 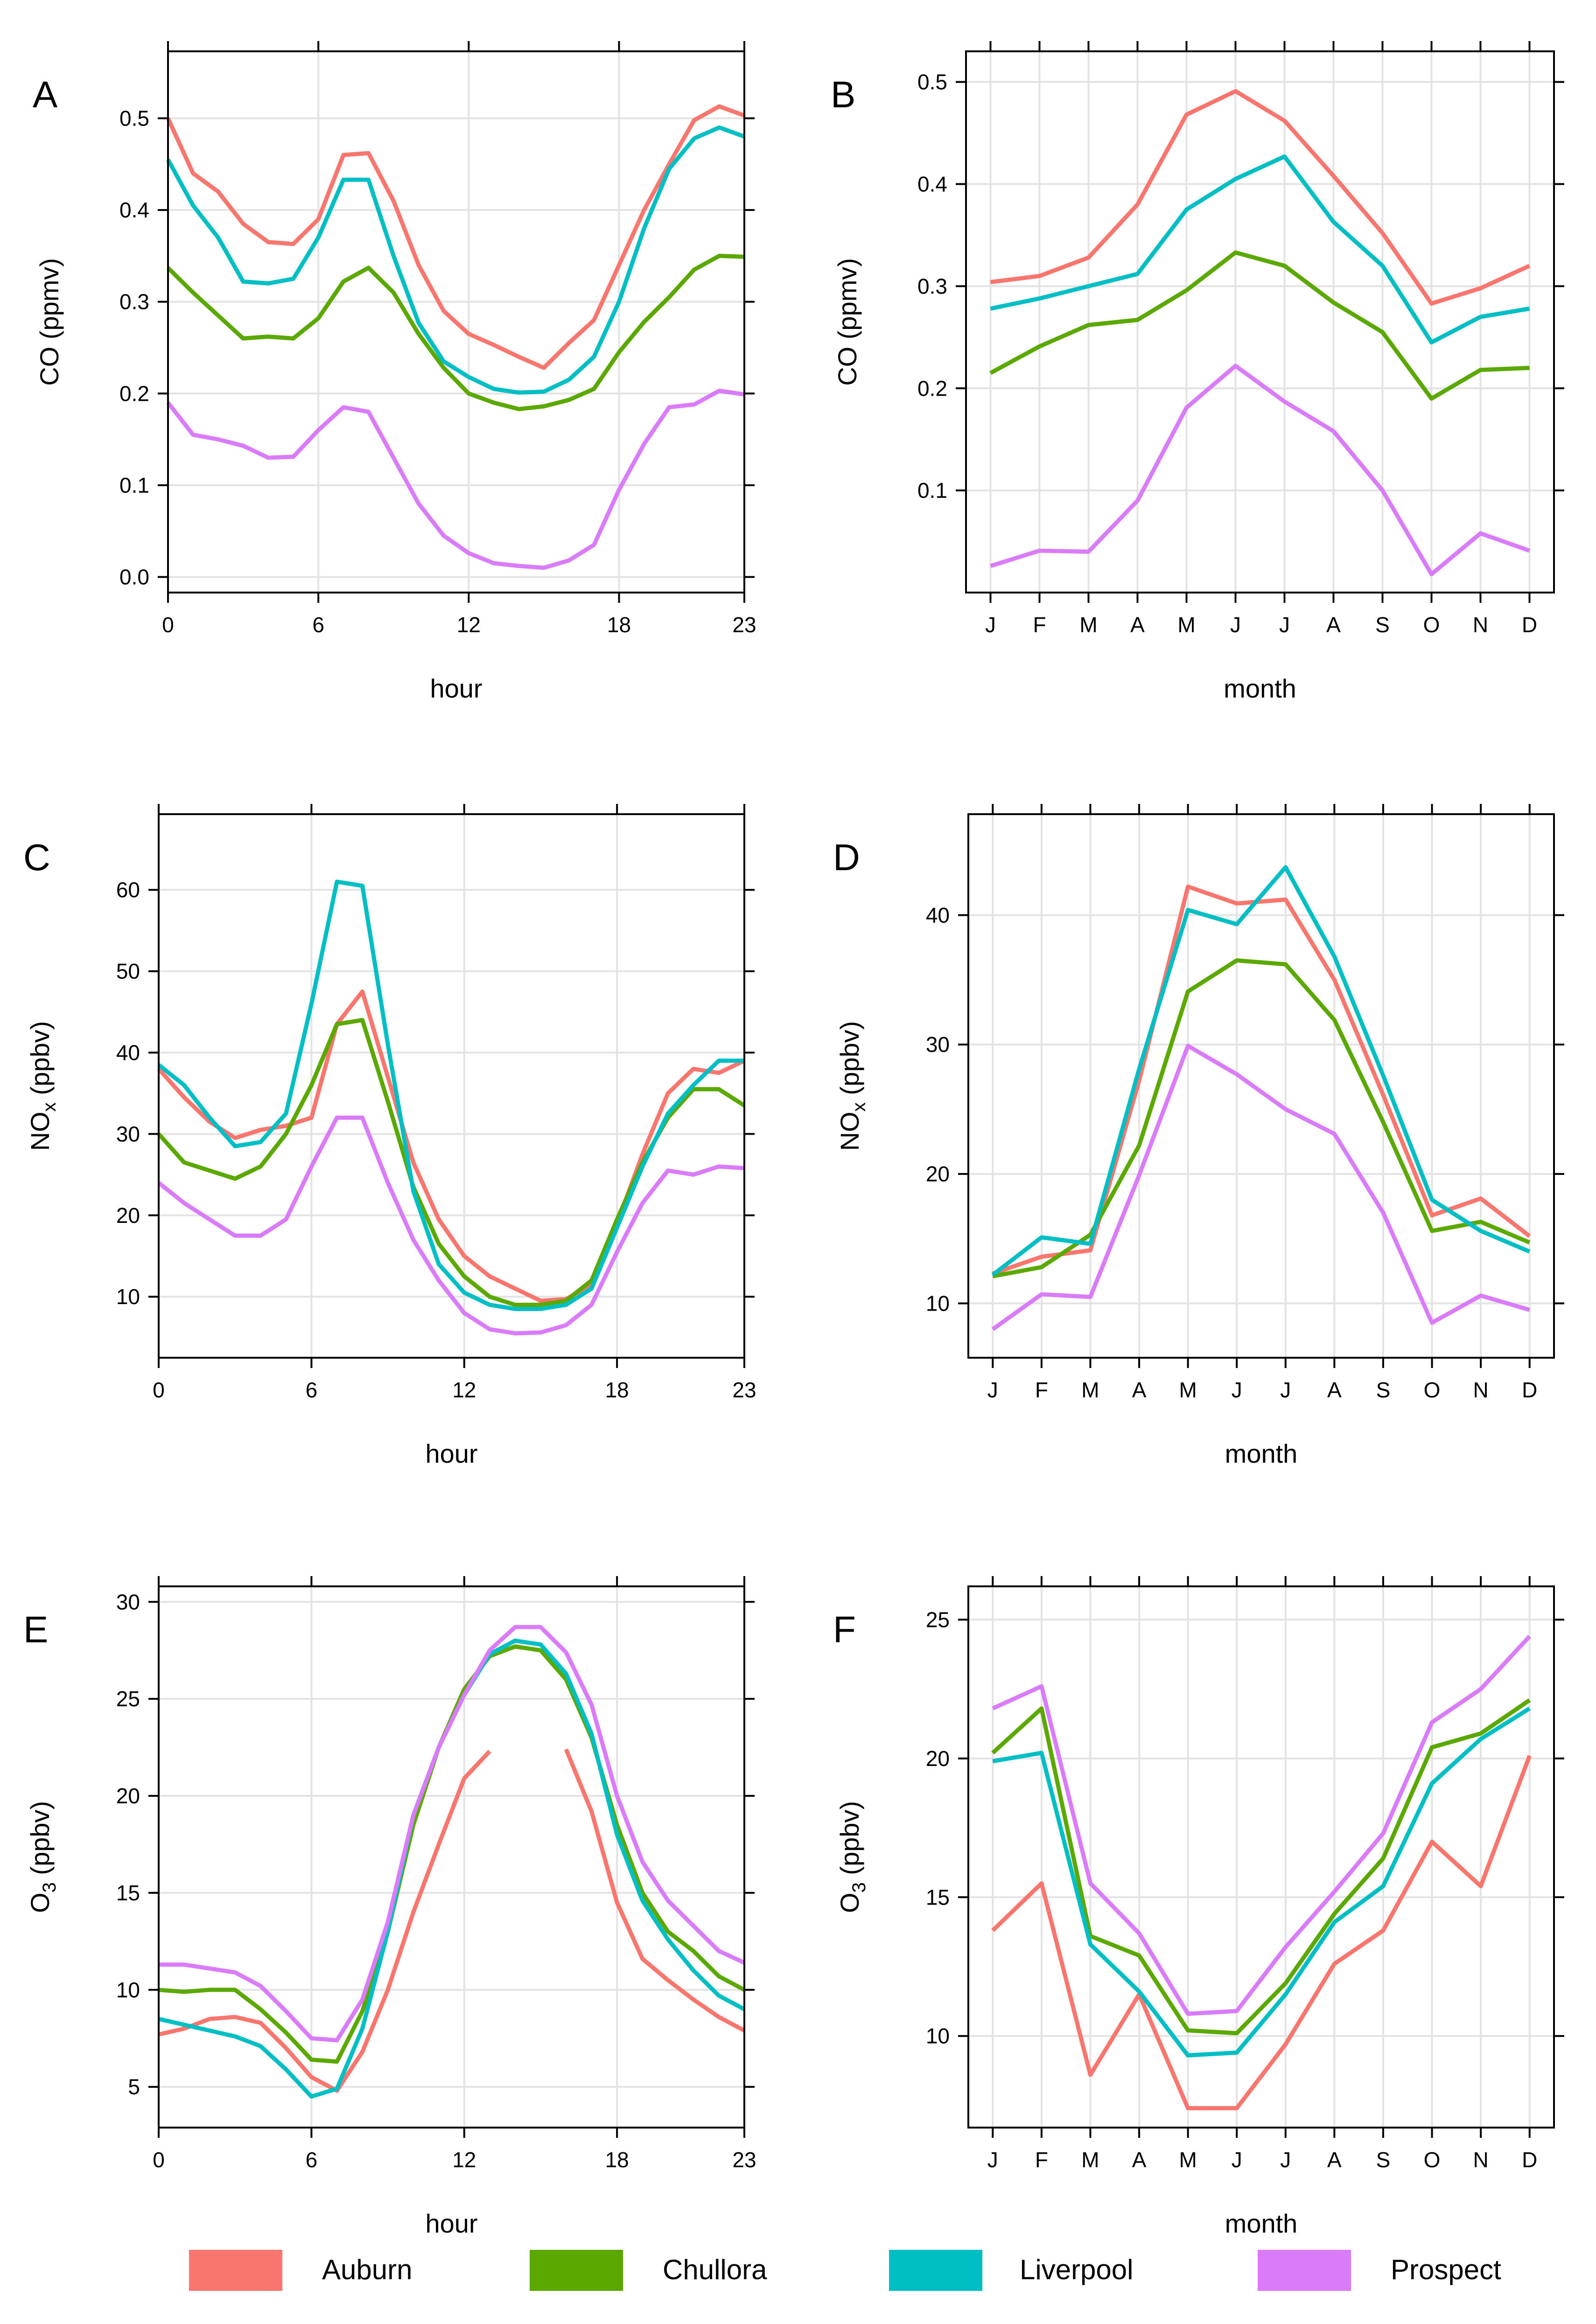 What do you see at coordinates (451, 1226) in the screenshot?
I see `panel-c-series-prospect` at bounding box center [451, 1226].